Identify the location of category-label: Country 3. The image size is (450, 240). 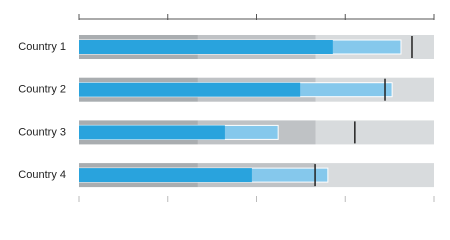
(42, 132).